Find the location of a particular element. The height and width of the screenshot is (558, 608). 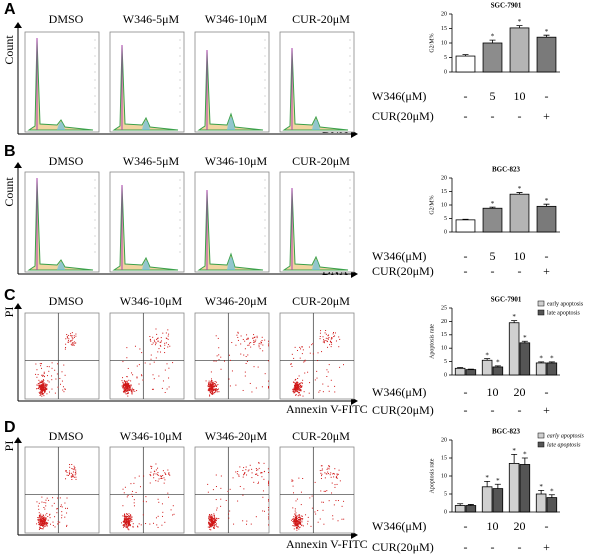

treatment-cell: 10 is located at coordinates (493, 526).